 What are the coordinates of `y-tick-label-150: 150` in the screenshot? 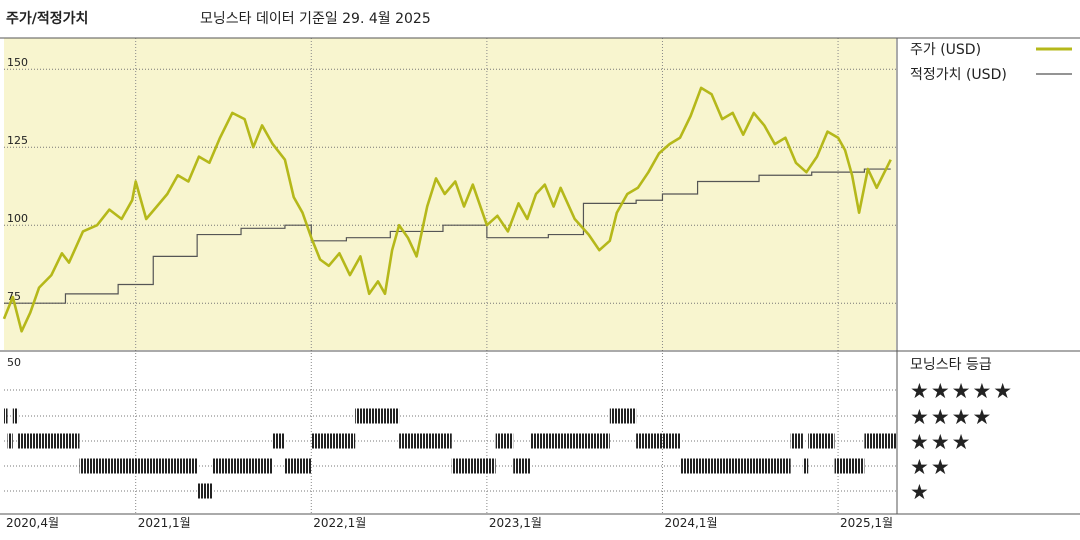 It's located at (17, 62).